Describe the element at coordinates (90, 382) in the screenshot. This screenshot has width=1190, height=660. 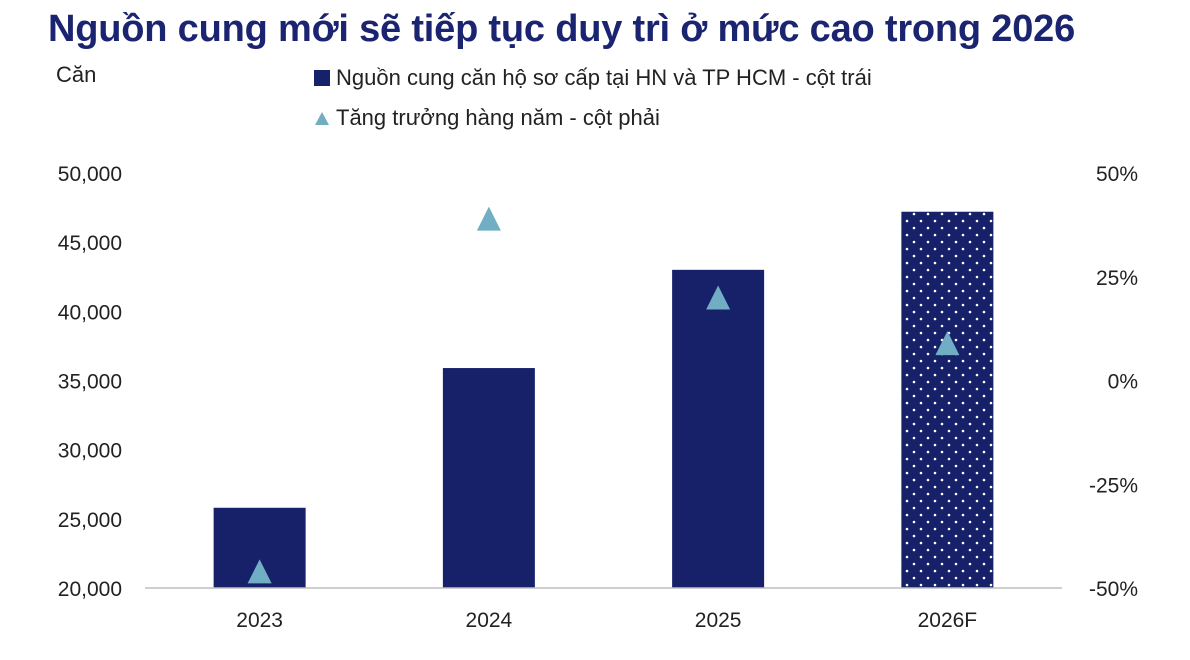
I see `left-axis-tick-label: 35,000` at that location.